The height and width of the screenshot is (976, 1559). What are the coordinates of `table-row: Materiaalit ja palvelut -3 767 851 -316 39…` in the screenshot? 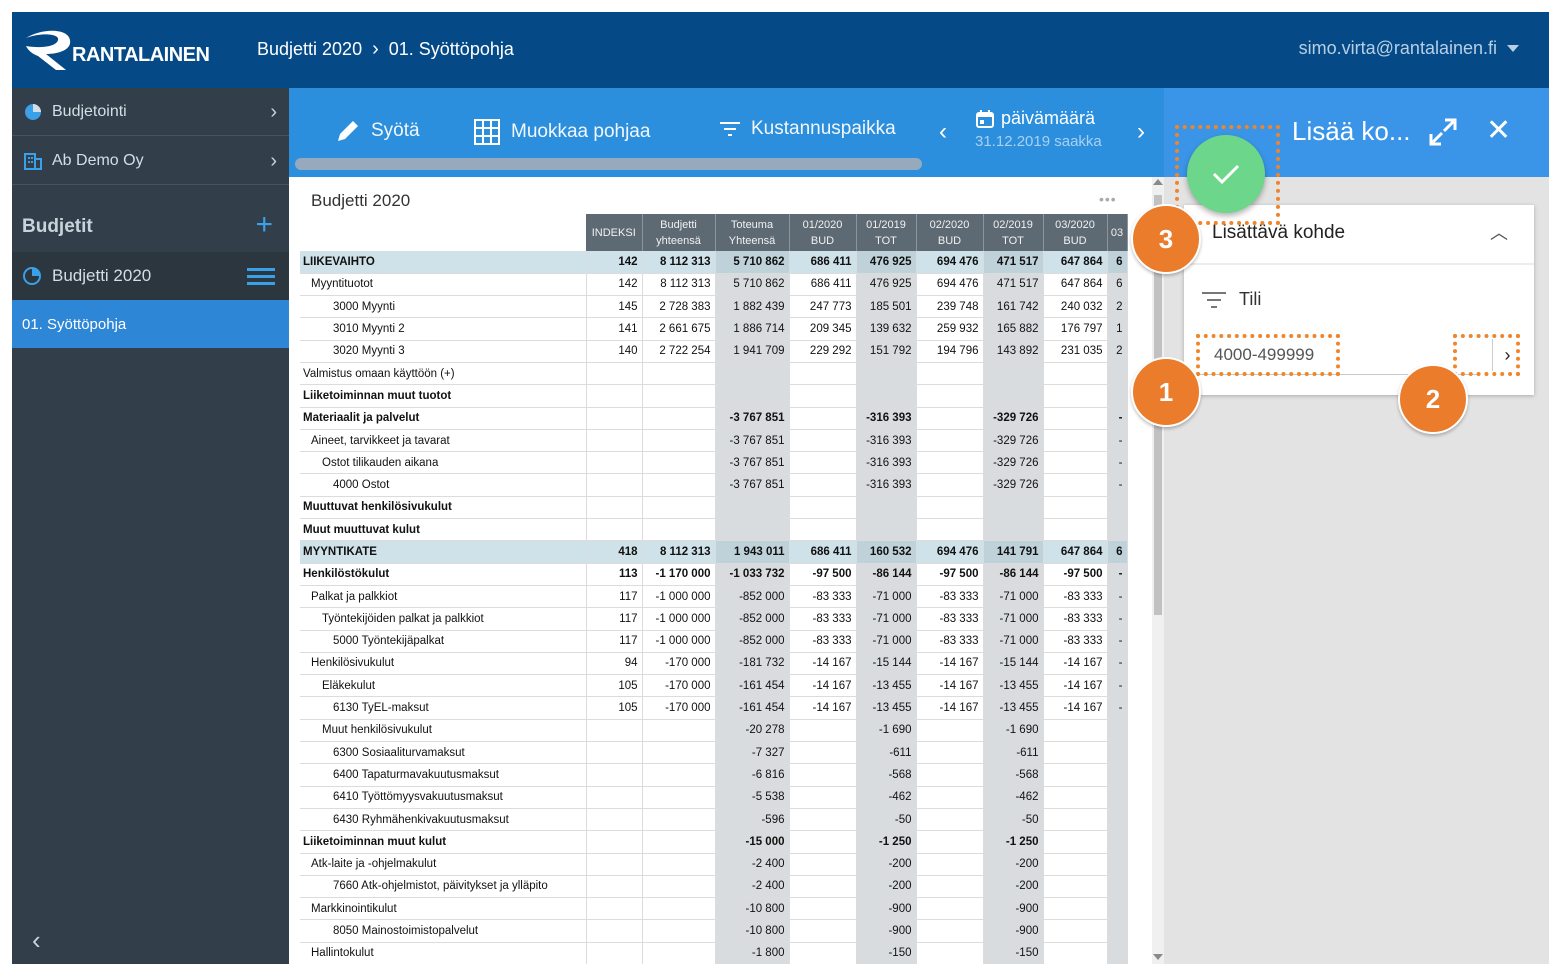 It's located at (714, 418).